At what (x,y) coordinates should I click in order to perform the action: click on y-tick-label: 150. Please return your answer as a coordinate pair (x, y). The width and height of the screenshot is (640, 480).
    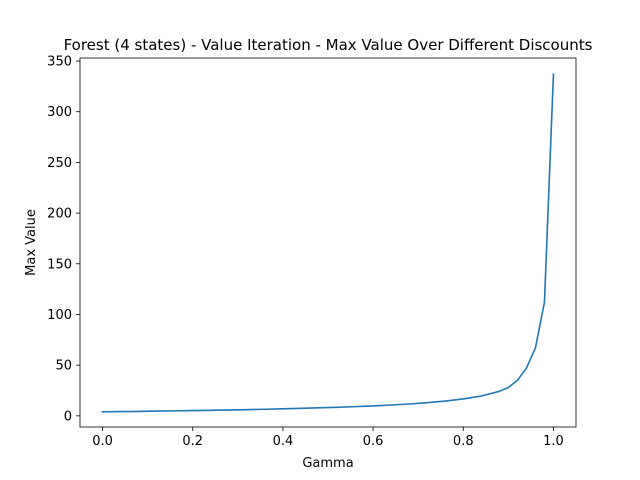
    Looking at the image, I should click on (59, 264).